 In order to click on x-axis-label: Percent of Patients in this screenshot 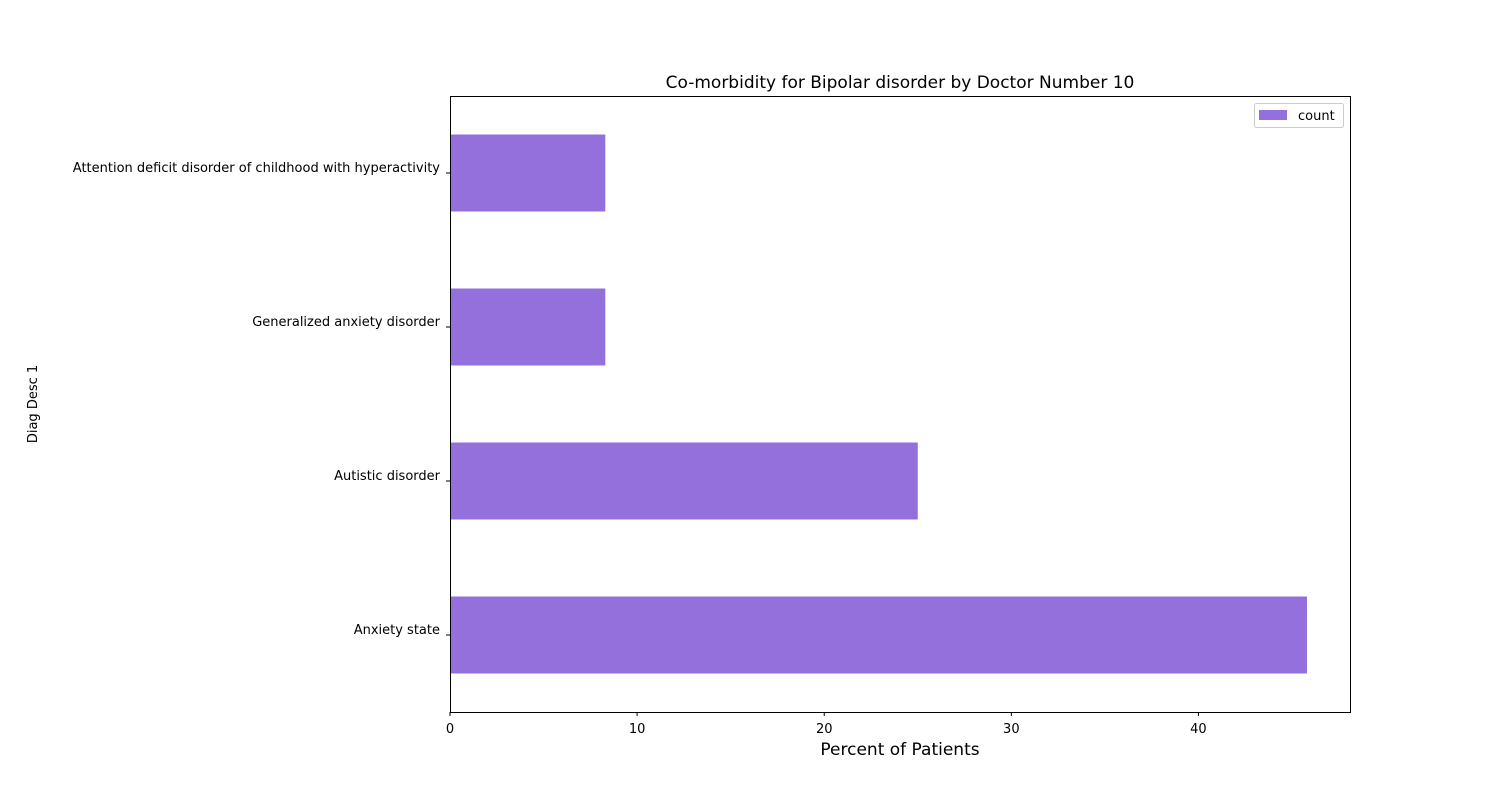, I will do `click(899, 750)`.